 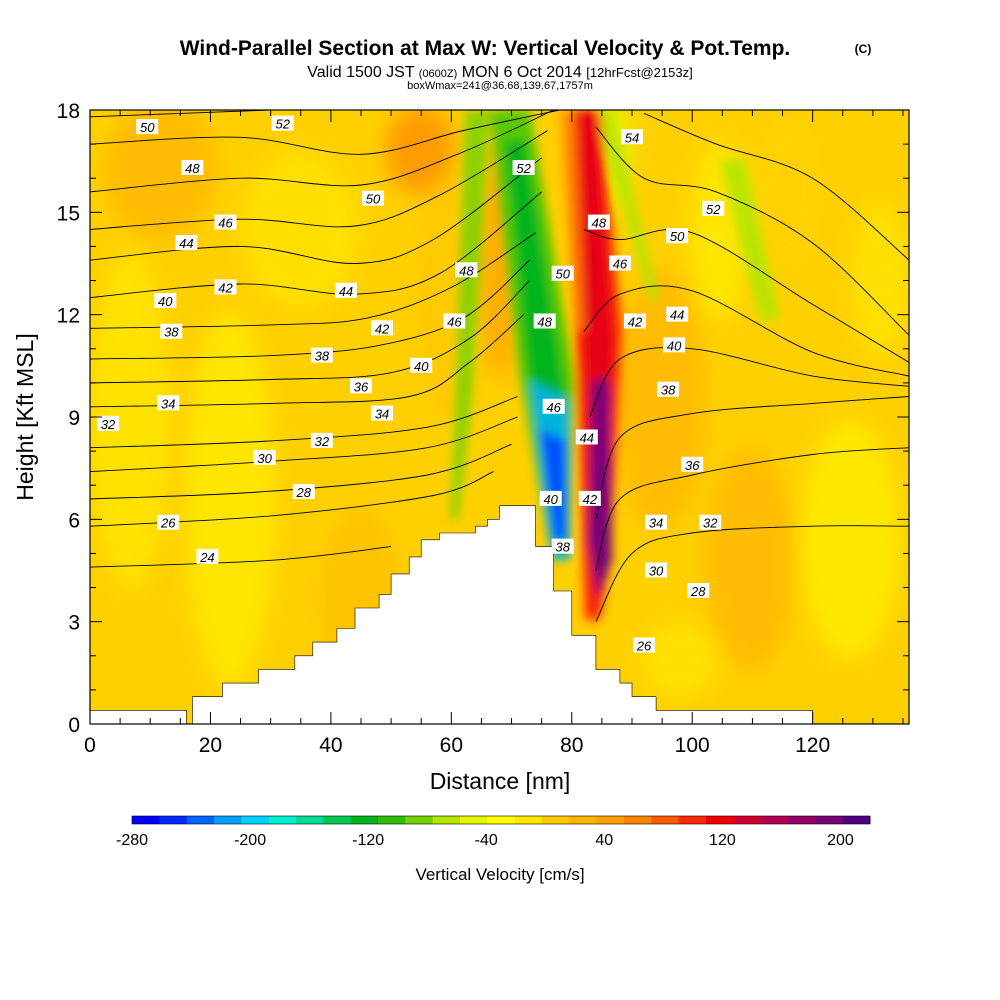 I want to click on colorbar-tick-label: -200, so click(x=250, y=840).